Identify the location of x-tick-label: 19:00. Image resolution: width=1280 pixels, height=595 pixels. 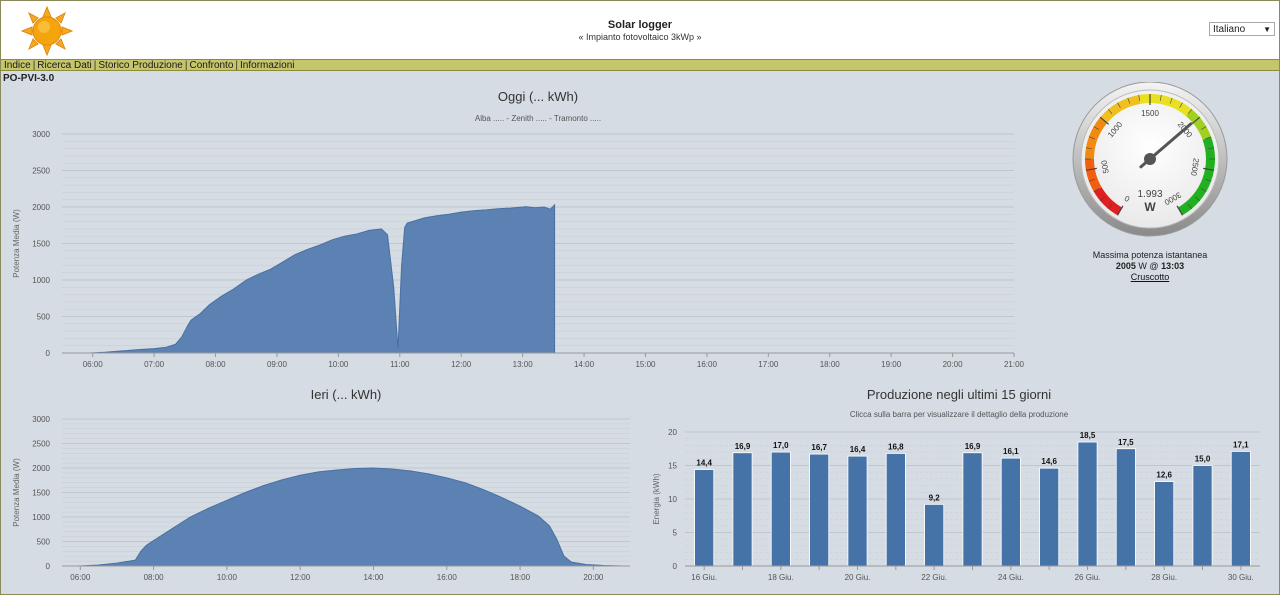
(891, 364).